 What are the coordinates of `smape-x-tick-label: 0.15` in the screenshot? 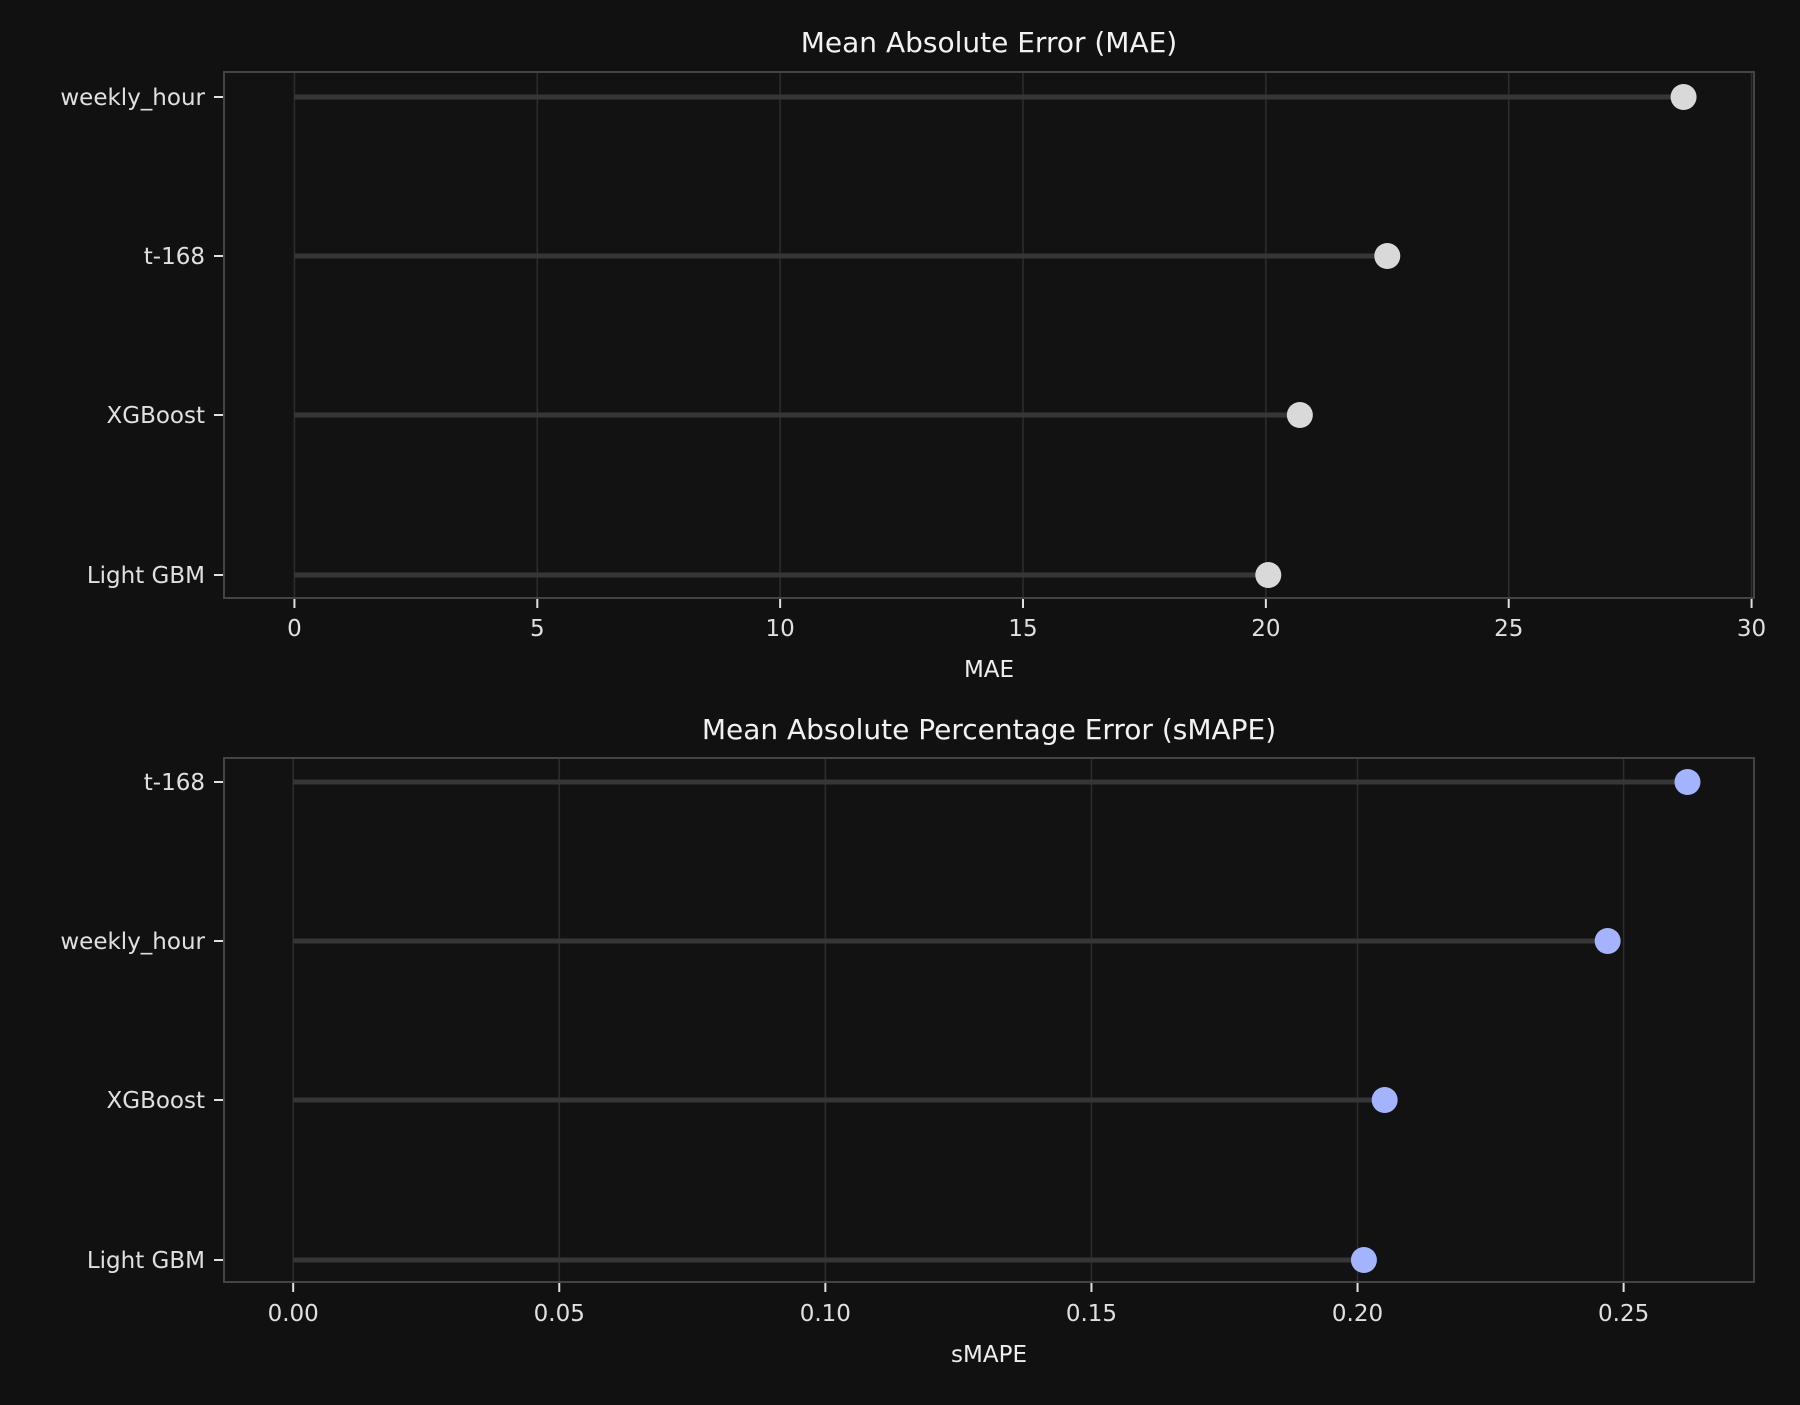 It's located at (1091, 1314).